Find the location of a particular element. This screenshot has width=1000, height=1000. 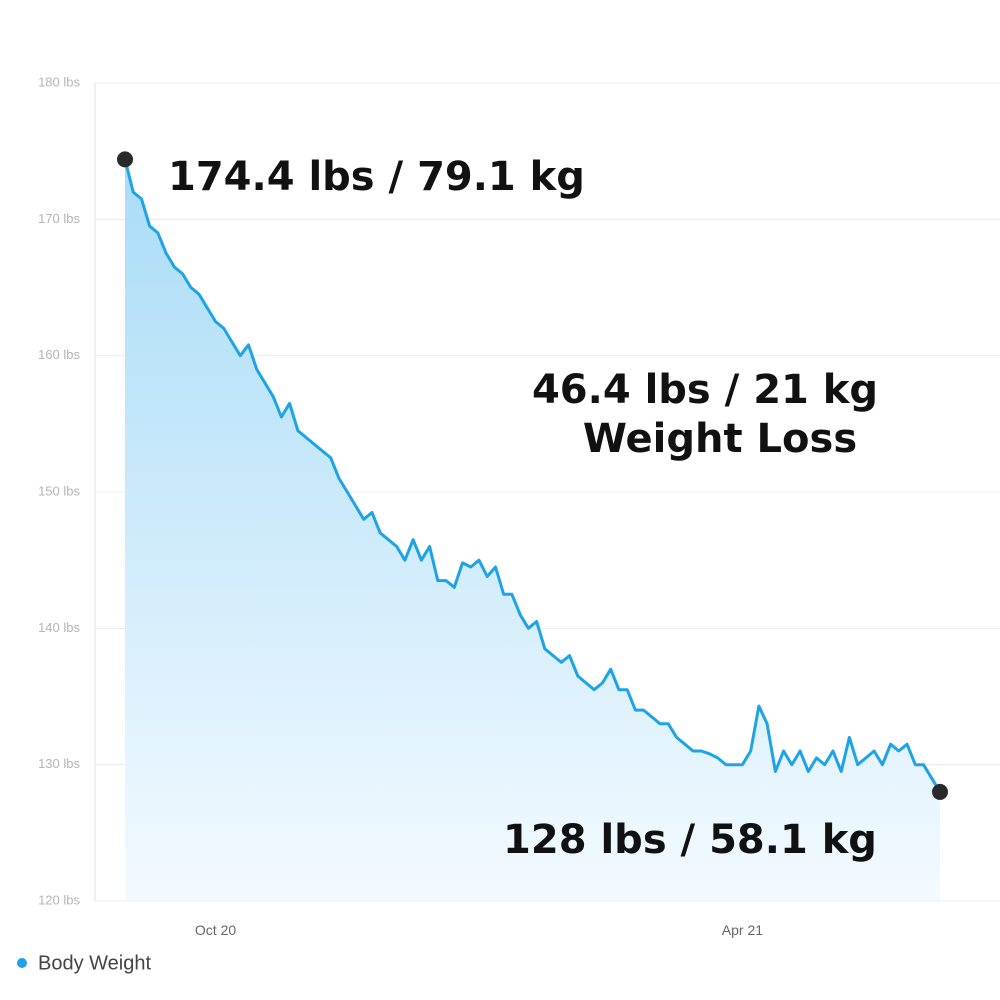

end-point is located at coordinates (940, 791).